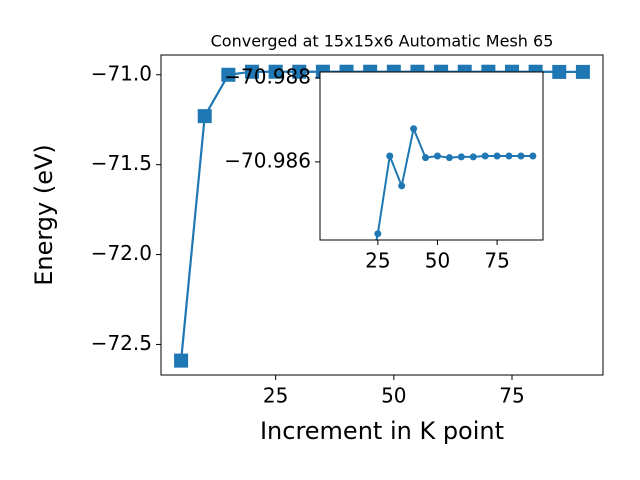 The height and width of the screenshot is (480, 640). What do you see at coordinates (121, 343) in the screenshot?
I see `y-tick-label: −72.5` at bounding box center [121, 343].